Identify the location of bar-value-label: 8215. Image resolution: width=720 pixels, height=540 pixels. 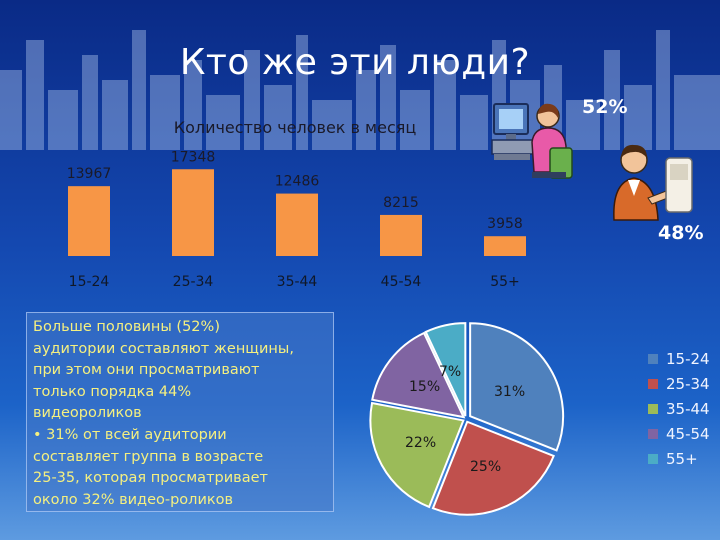
(401, 203).